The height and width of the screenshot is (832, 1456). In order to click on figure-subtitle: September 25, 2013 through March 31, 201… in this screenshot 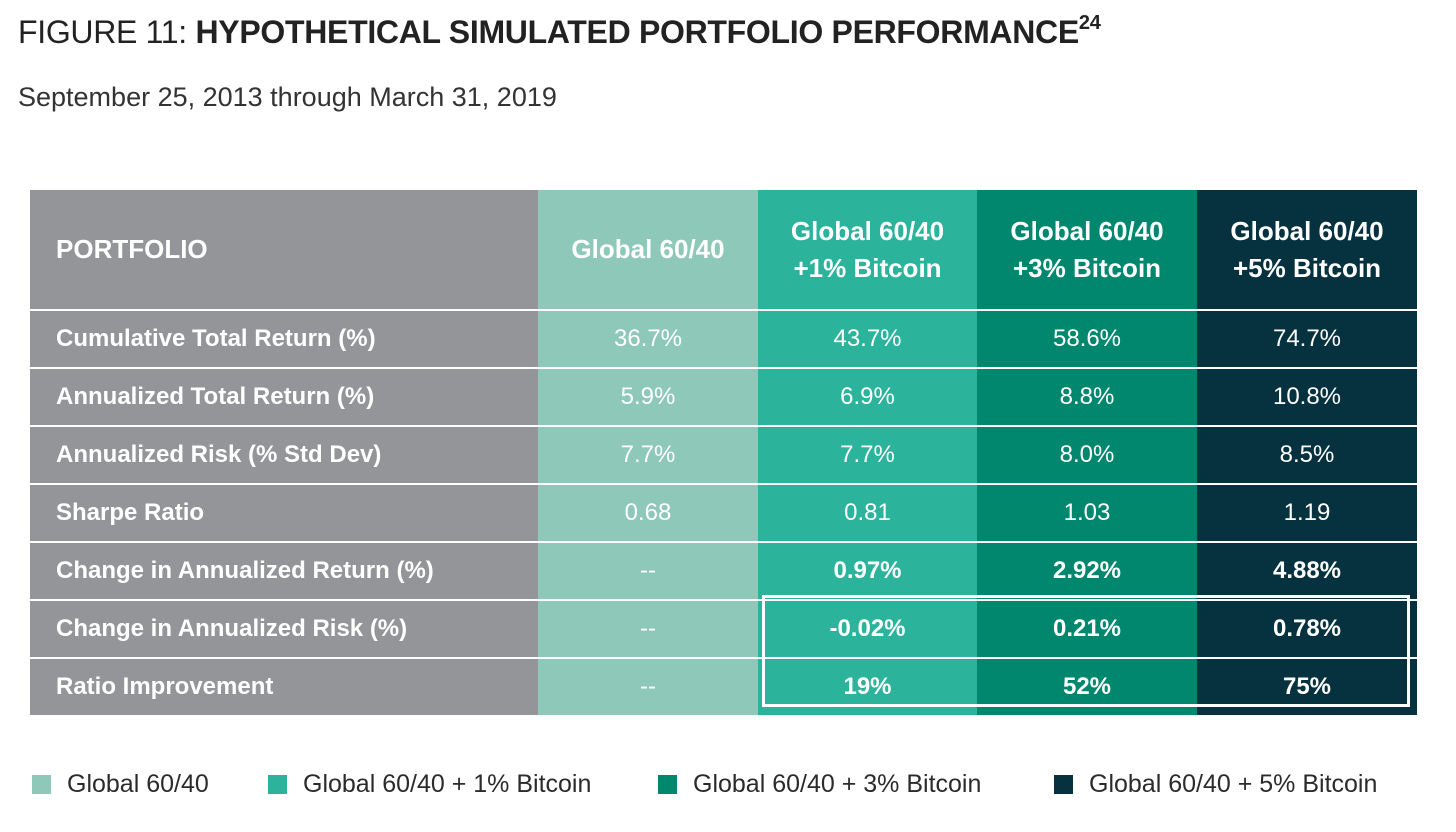, I will do `click(287, 97)`.